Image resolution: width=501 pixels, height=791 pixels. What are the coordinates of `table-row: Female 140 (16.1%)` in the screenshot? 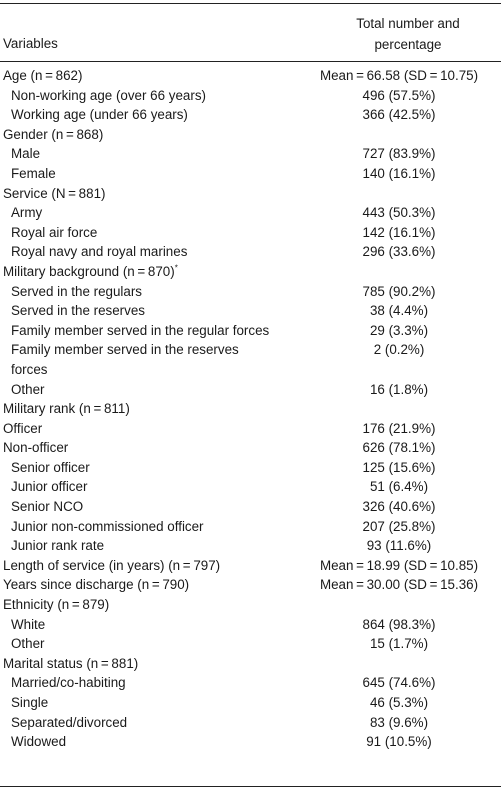 It's located at (250, 174).